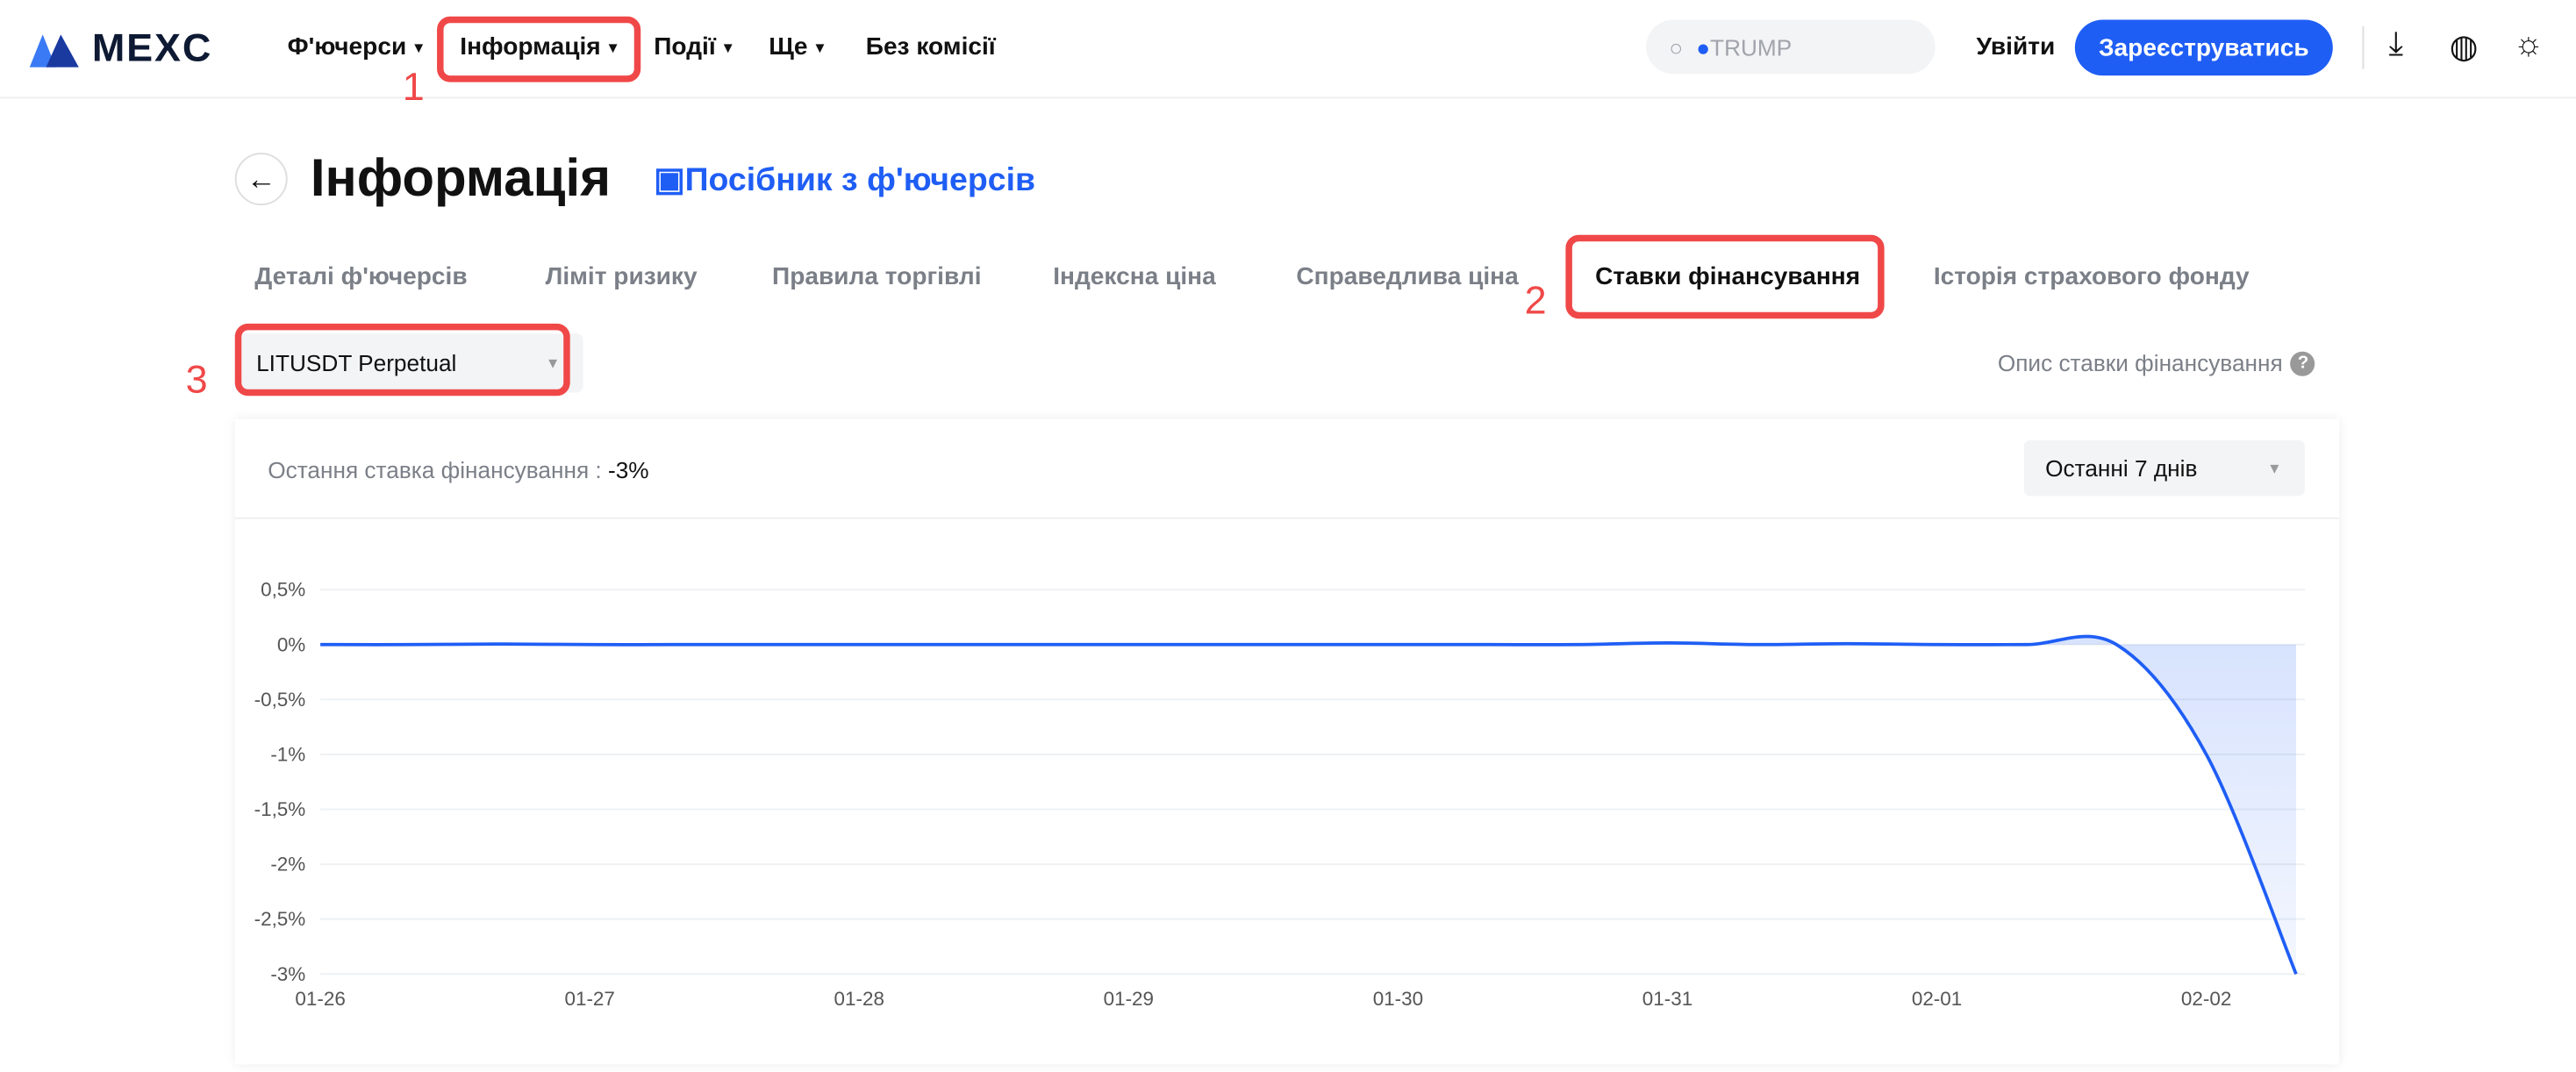  Describe the element at coordinates (408, 363) in the screenshot. I see `contract-select: LITUSDT Perpetual ▼` at that location.